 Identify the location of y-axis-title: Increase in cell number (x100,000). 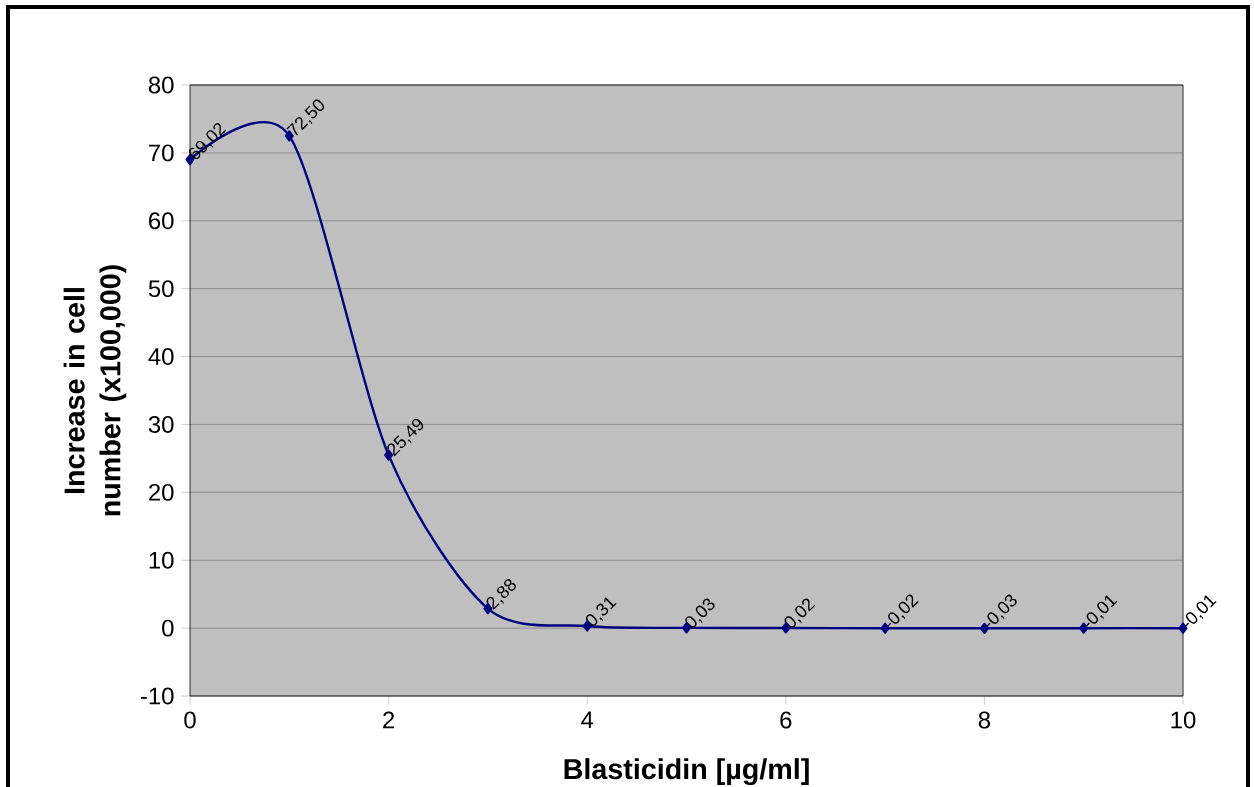
(95, 390).